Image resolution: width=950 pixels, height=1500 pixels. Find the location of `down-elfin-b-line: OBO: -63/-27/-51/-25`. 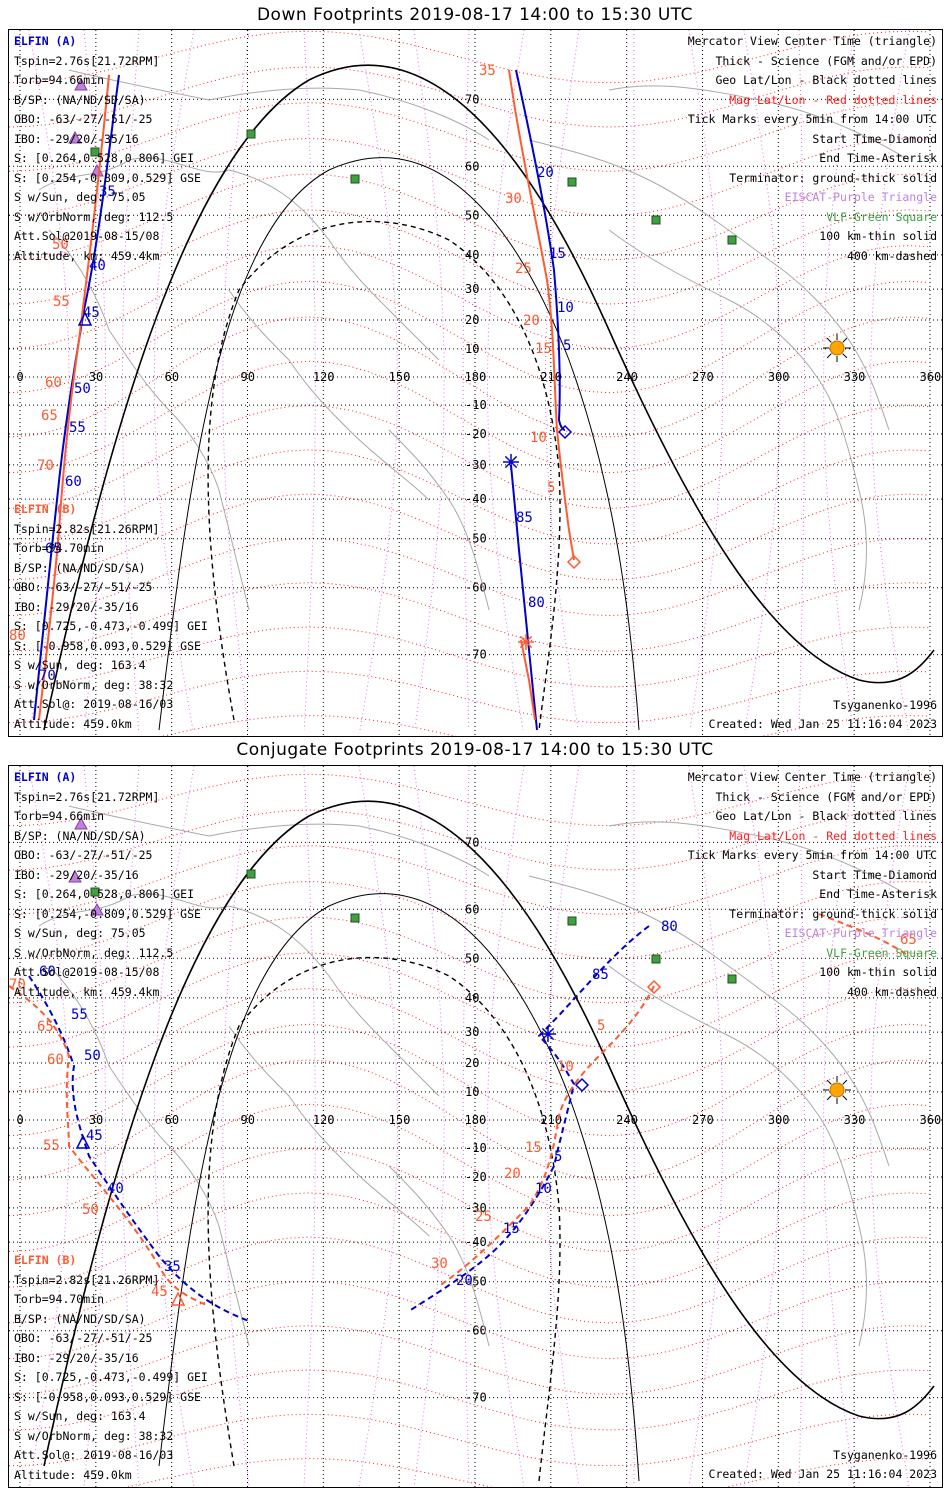

down-elfin-b-line: OBO: -63/-27/-51/-25 is located at coordinates (83, 587).